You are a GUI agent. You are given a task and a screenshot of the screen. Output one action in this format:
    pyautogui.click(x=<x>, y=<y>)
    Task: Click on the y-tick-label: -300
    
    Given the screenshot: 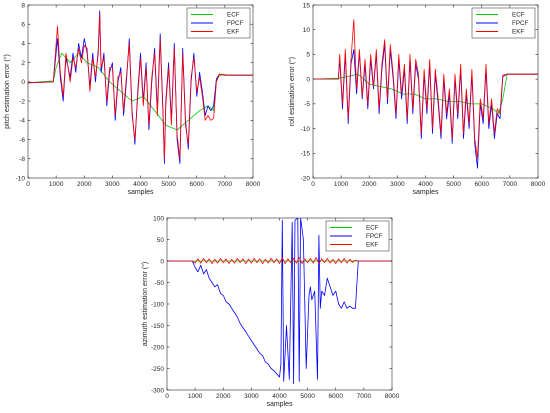 What is the action you would take?
    pyautogui.click(x=157, y=390)
    